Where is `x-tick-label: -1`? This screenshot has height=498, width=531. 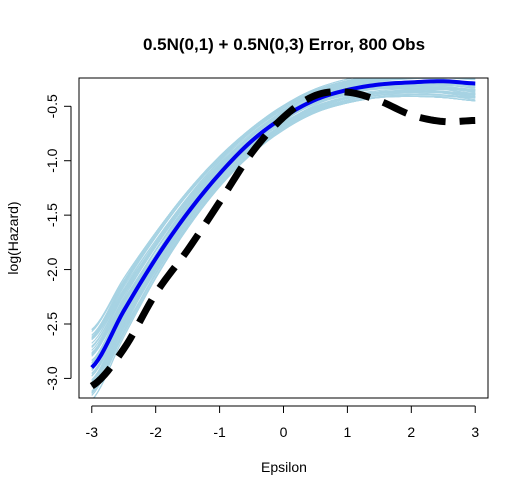 x-tick-label: -1 is located at coordinates (219, 432).